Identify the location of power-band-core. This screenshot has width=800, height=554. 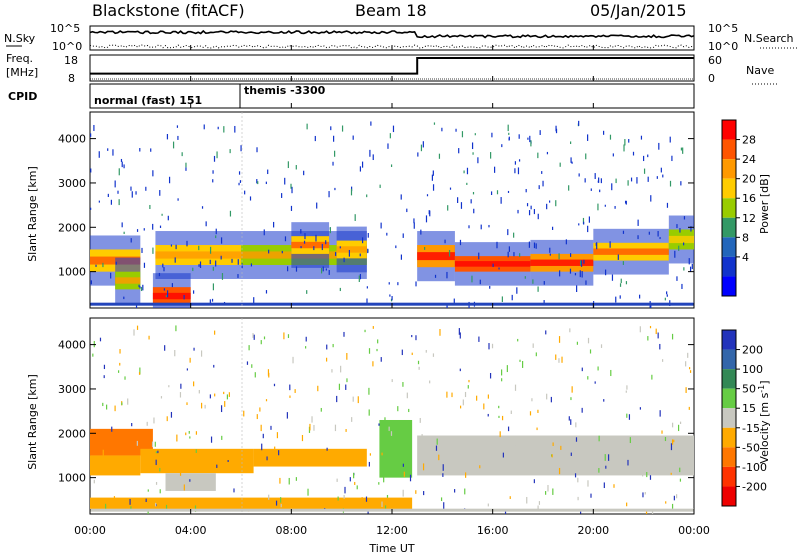
(310, 245).